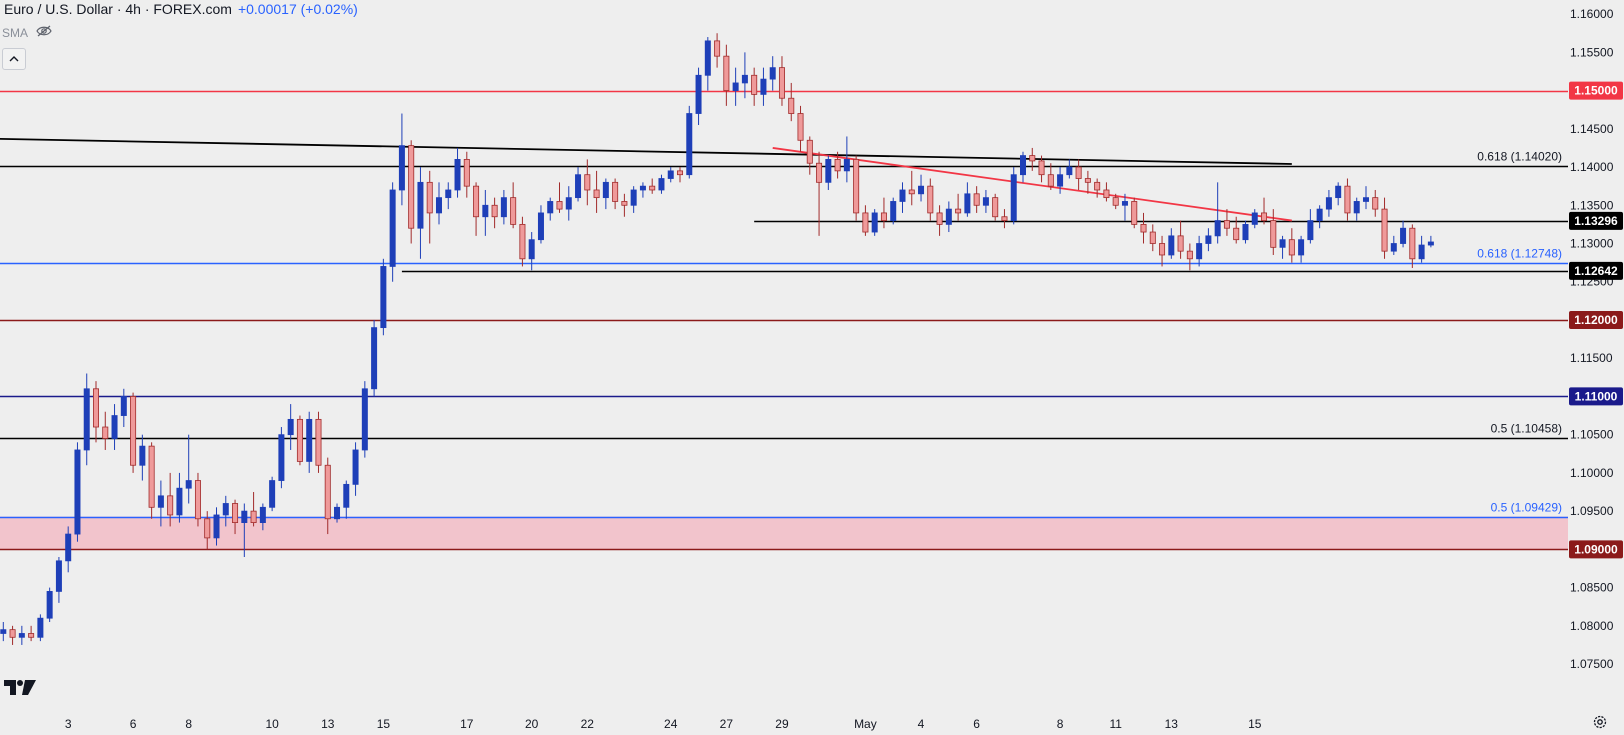 Image resolution: width=1624 pixels, height=735 pixels. What do you see at coordinates (646, 151) in the screenshot?
I see `trendline` at bounding box center [646, 151].